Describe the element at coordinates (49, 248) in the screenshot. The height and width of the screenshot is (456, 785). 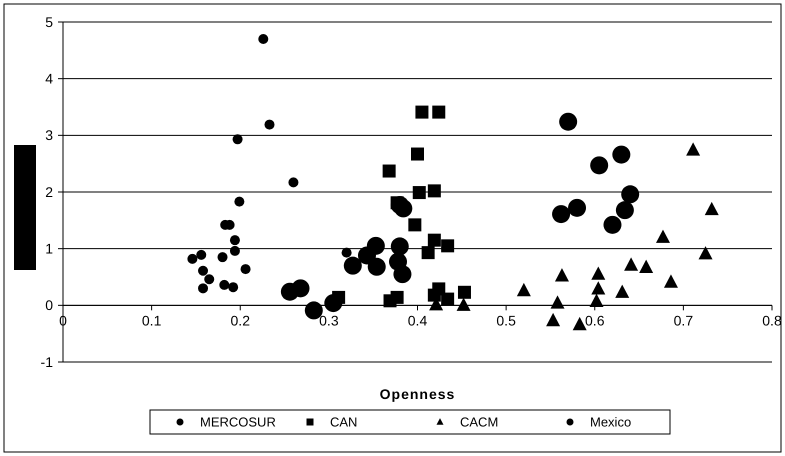
I see `y-tick-label: 1` at that location.